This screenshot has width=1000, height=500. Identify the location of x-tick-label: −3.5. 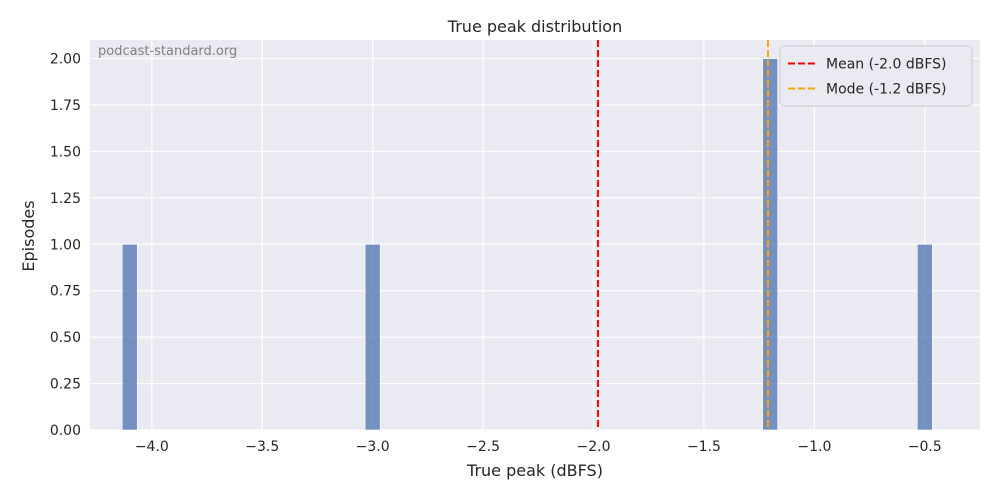
(262, 447).